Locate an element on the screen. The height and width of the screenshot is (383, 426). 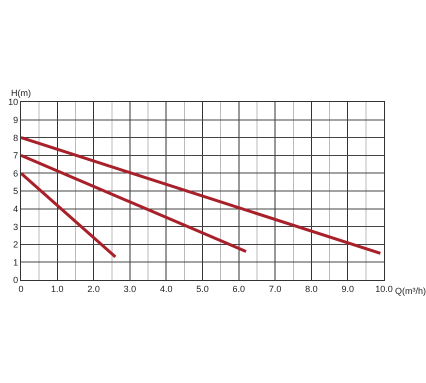
x-tick-label: 7.0 is located at coordinates (275, 289).